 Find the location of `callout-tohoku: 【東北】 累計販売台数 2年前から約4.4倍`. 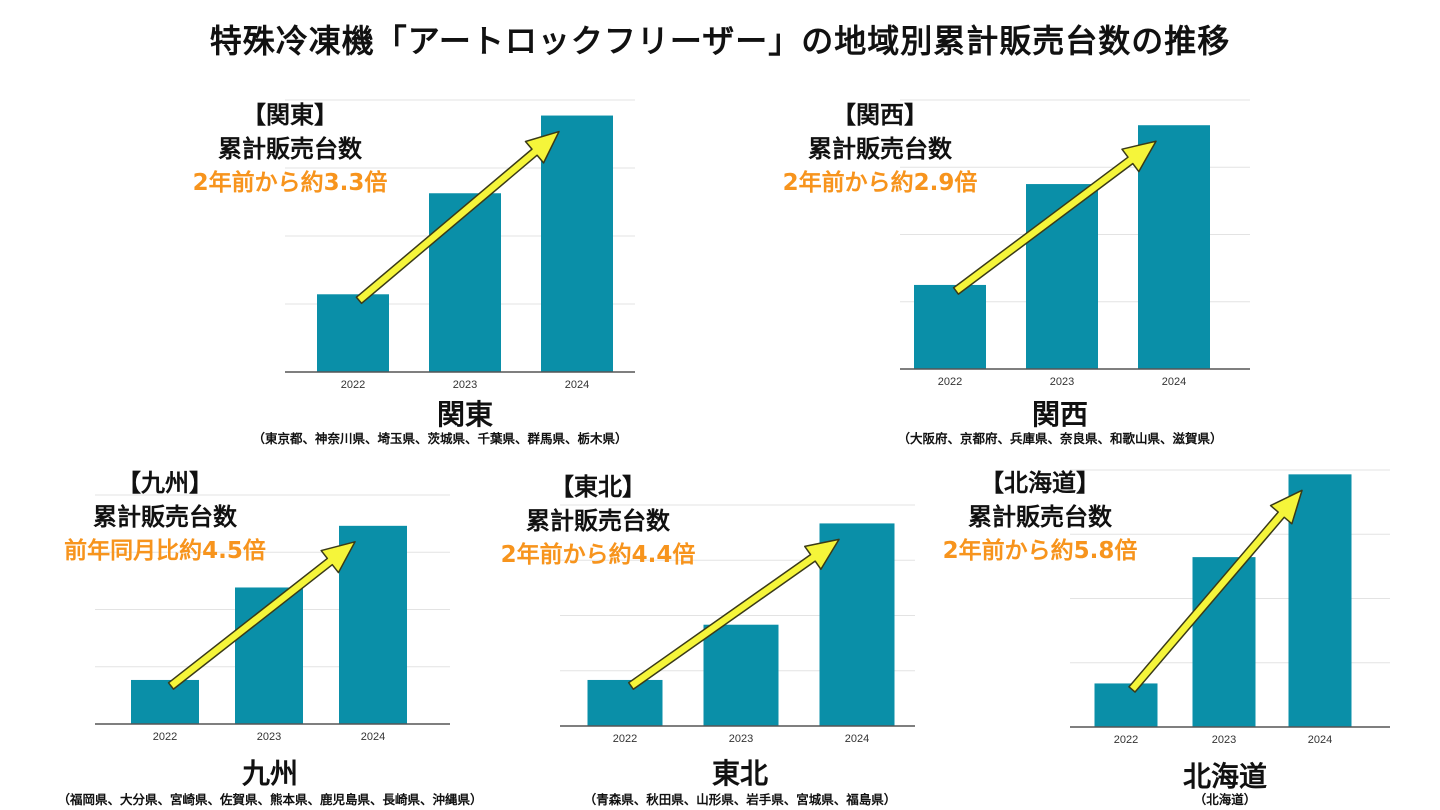

callout-tohoku: 【東北】 累計販売台数 2年前から約4.4倍 is located at coordinates (598, 521).